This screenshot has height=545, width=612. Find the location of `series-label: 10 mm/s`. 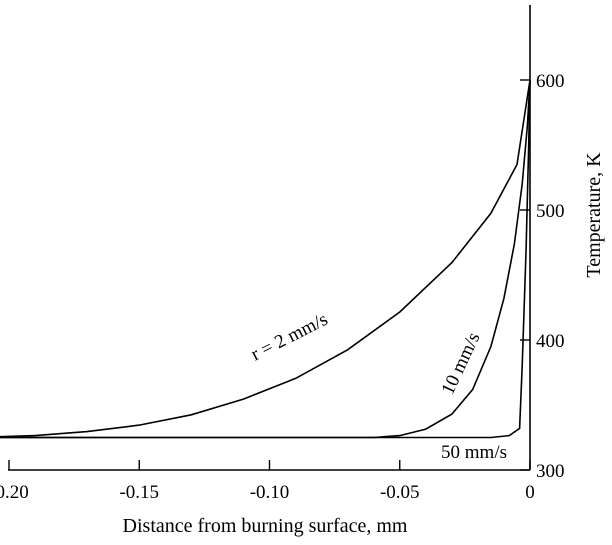

series-label: 10 mm/s is located at coordinates (461, 363).